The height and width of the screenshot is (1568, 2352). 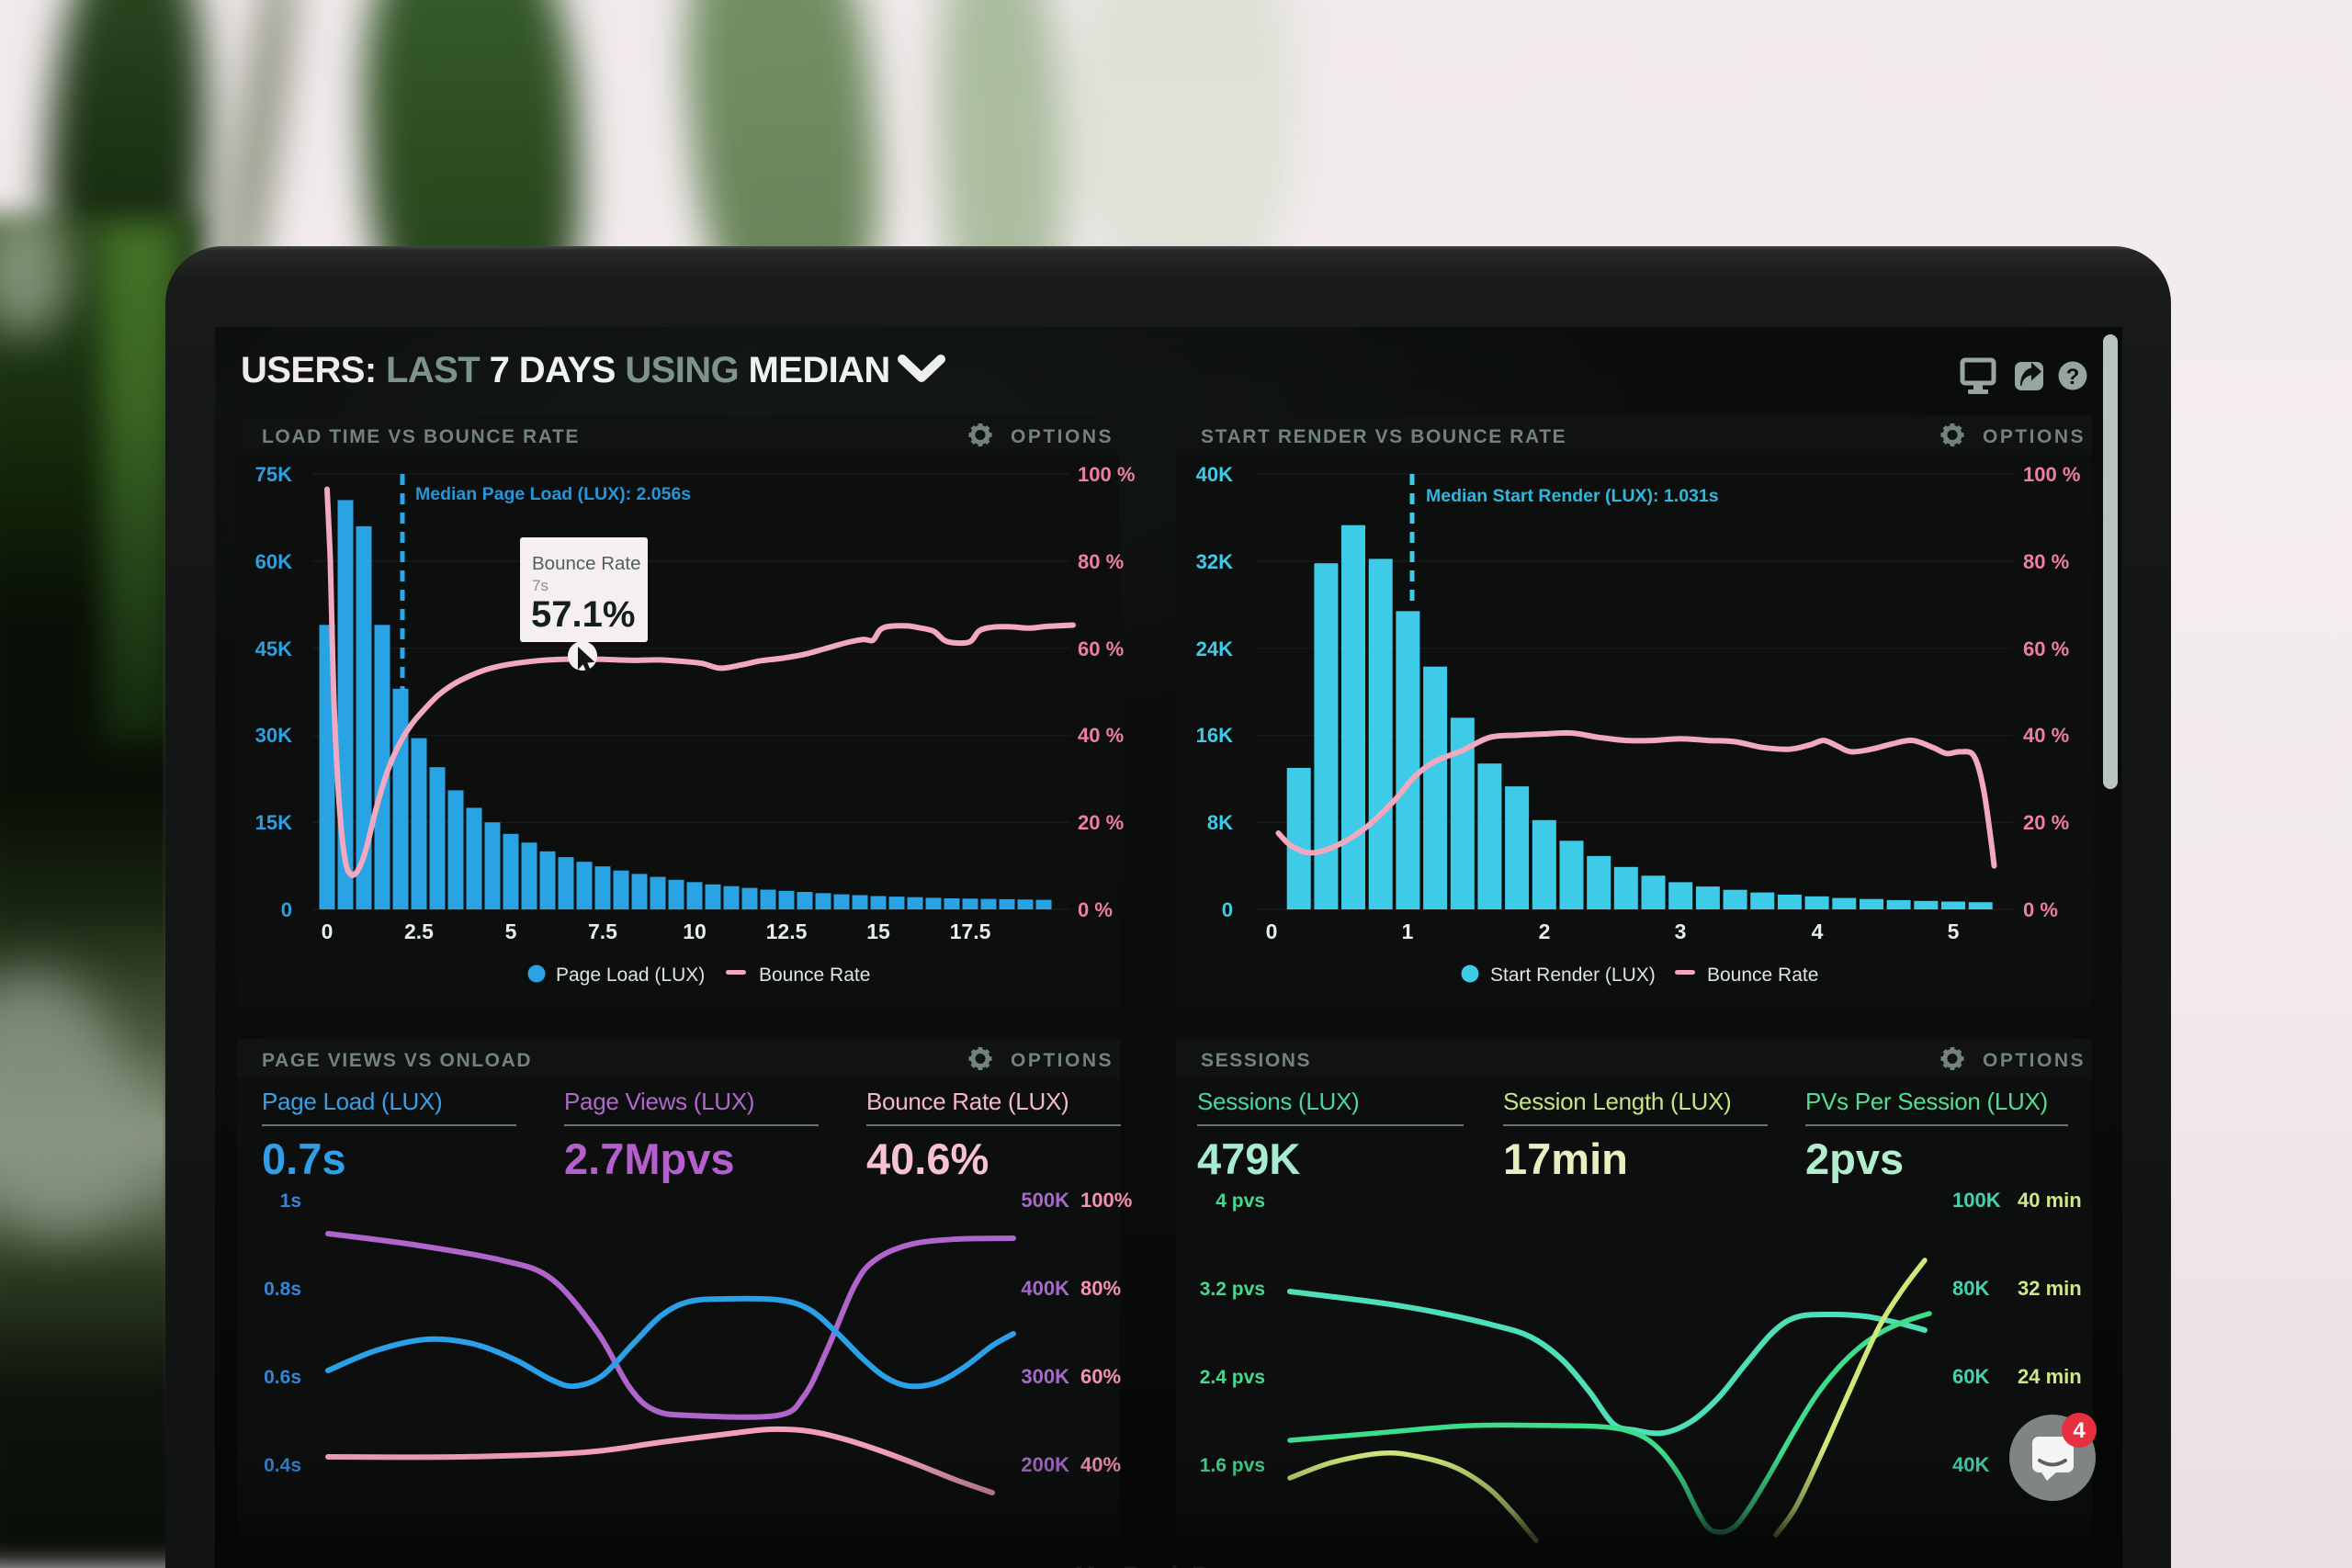 What do you see at coordinates (273, 822) in the screenshot?
I see `svg-text: 15K` at bounding box center [273, 822].